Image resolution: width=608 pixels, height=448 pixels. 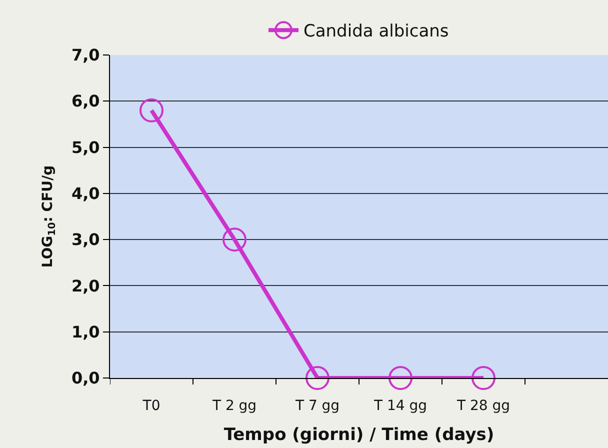 I want to click on x-axis-title: Tempo (giorni) / Time (days), so click(x=359, y=435).